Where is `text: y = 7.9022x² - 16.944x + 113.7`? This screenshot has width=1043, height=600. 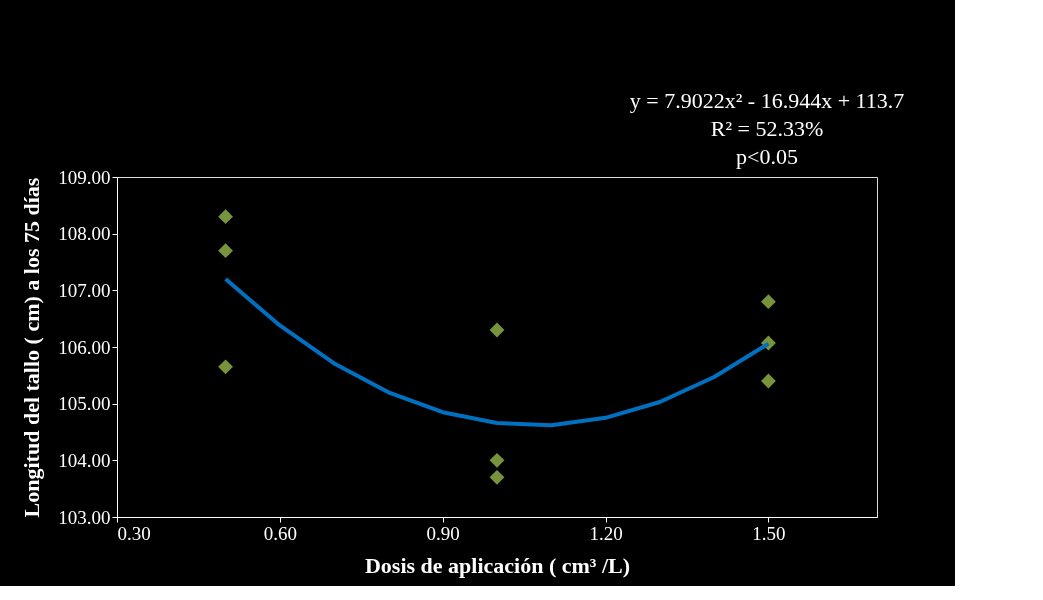 text: y = 7.9022x² - 16.944x + 113.7 is located at coordinates (767, 100).